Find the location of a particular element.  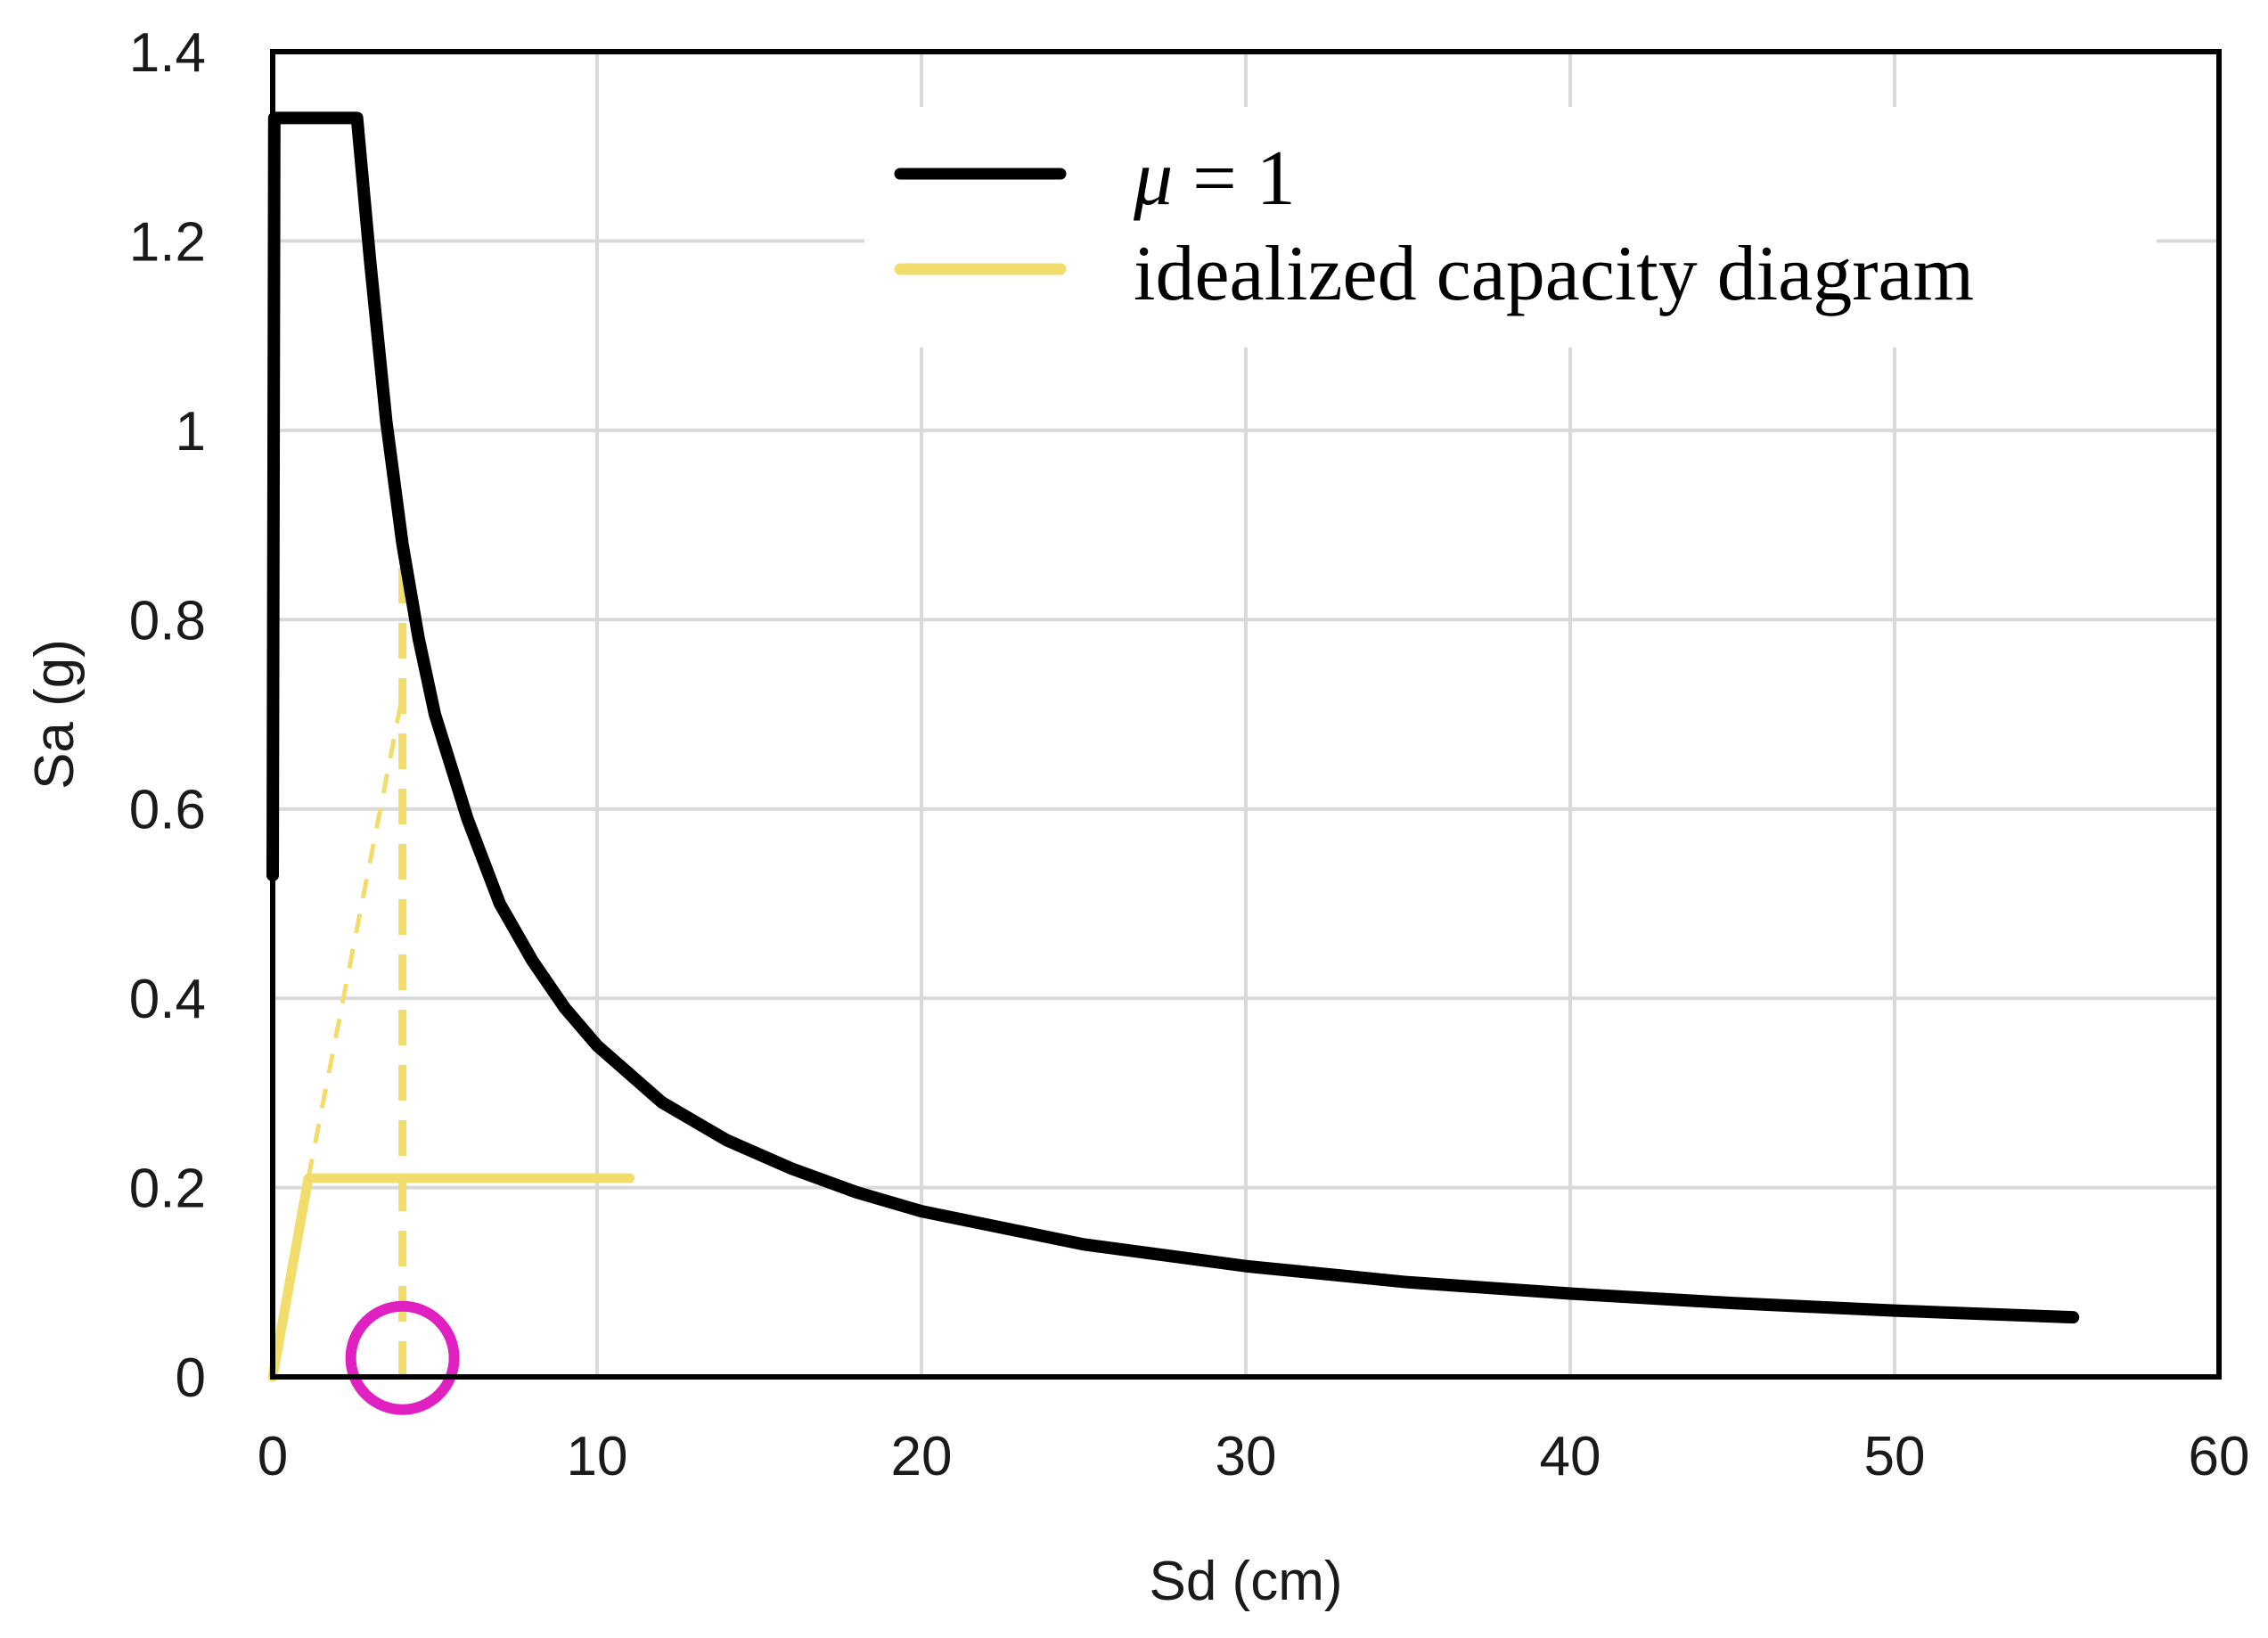

x-axis-title: Sd (cm) is located at coordinates (1247, 1581).